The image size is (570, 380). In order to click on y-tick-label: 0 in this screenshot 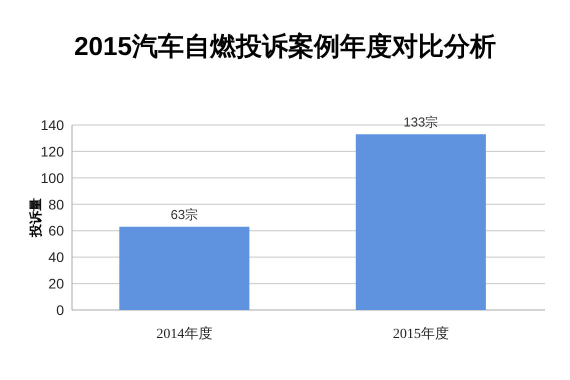, I will do `click(60, 310)`.